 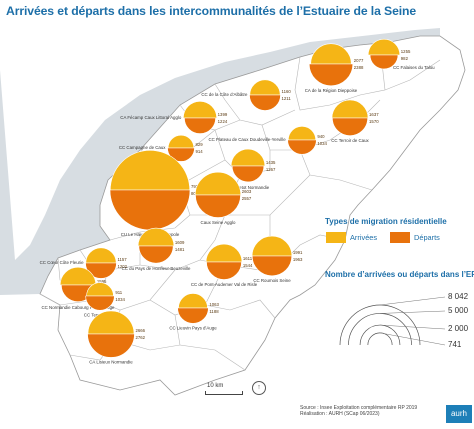 What do you see at coordinates (271, 162) in the screenshot?
I see `arrivees-value: 1435` at bounding box center [271, 162].